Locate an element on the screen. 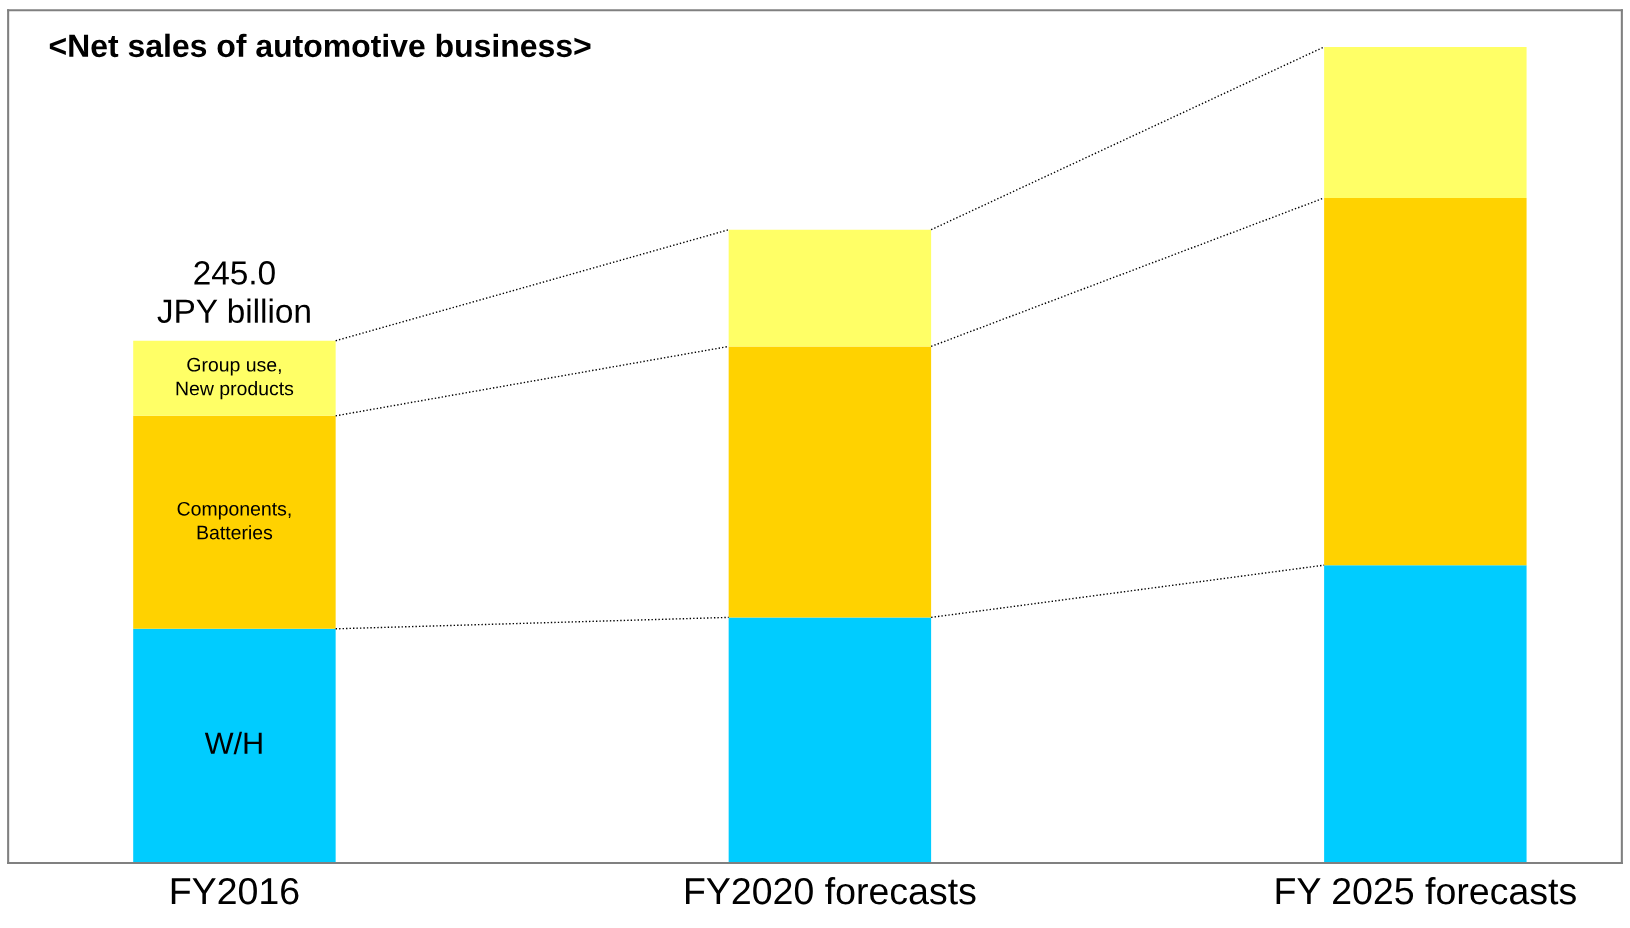 The width and height of the screenshot is (1630, 928). x-tick-label: FY2020 forecasts is located at coordinates (831, 890).